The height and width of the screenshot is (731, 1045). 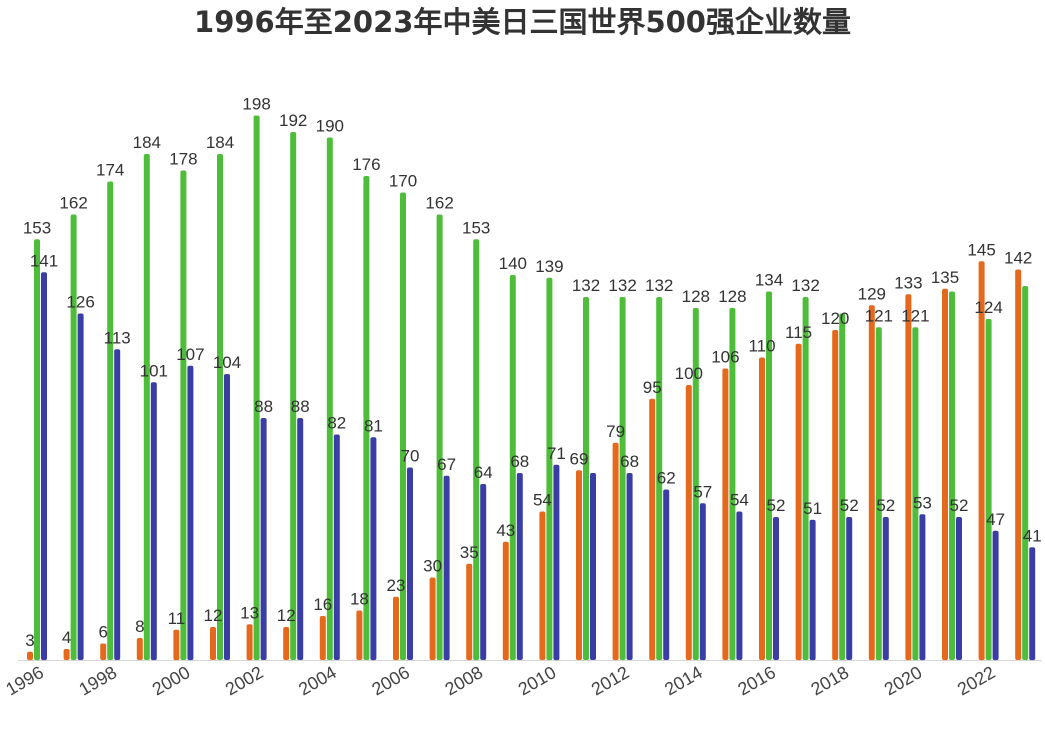 What do you see at coordinates (995, 595) in the screenshot?
I see `bar-blue-2022` at bounding box center [995, 595].